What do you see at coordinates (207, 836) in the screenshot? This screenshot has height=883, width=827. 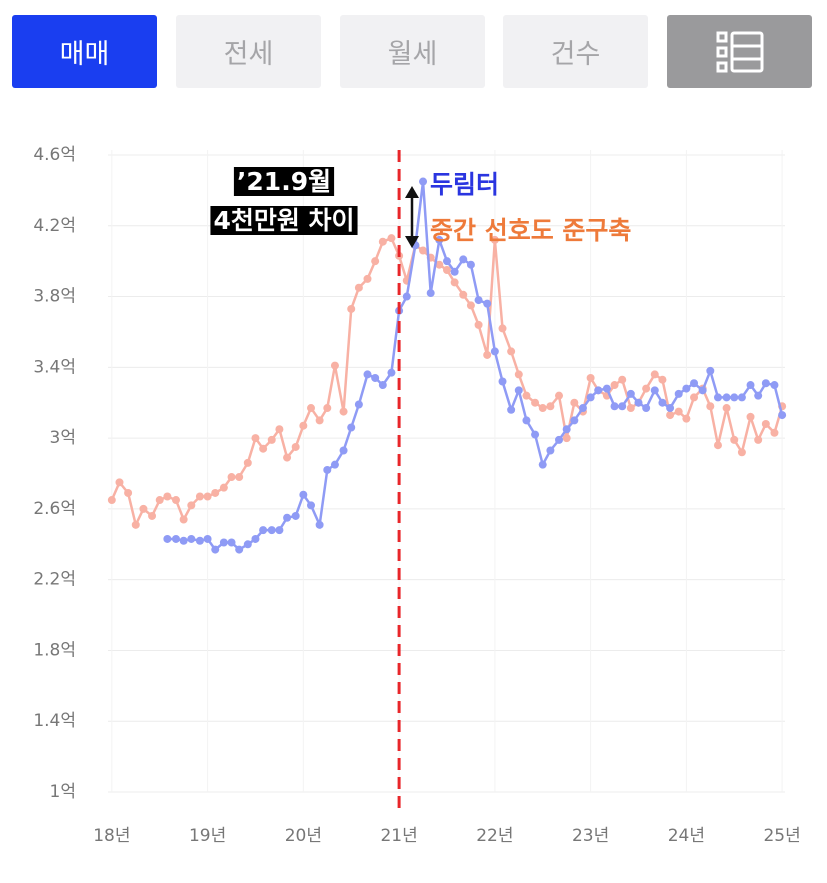 I see `x-tick-label: 19년` at bounding box center [207, 836].